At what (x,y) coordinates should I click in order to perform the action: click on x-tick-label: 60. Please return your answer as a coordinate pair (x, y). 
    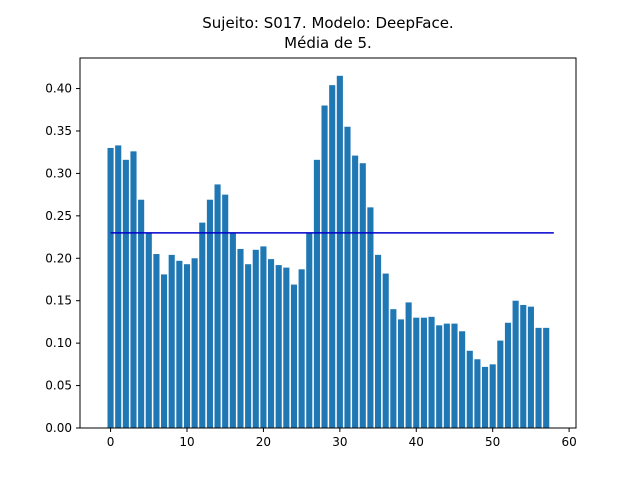
    Looking at the image, I should click on (568, 442).